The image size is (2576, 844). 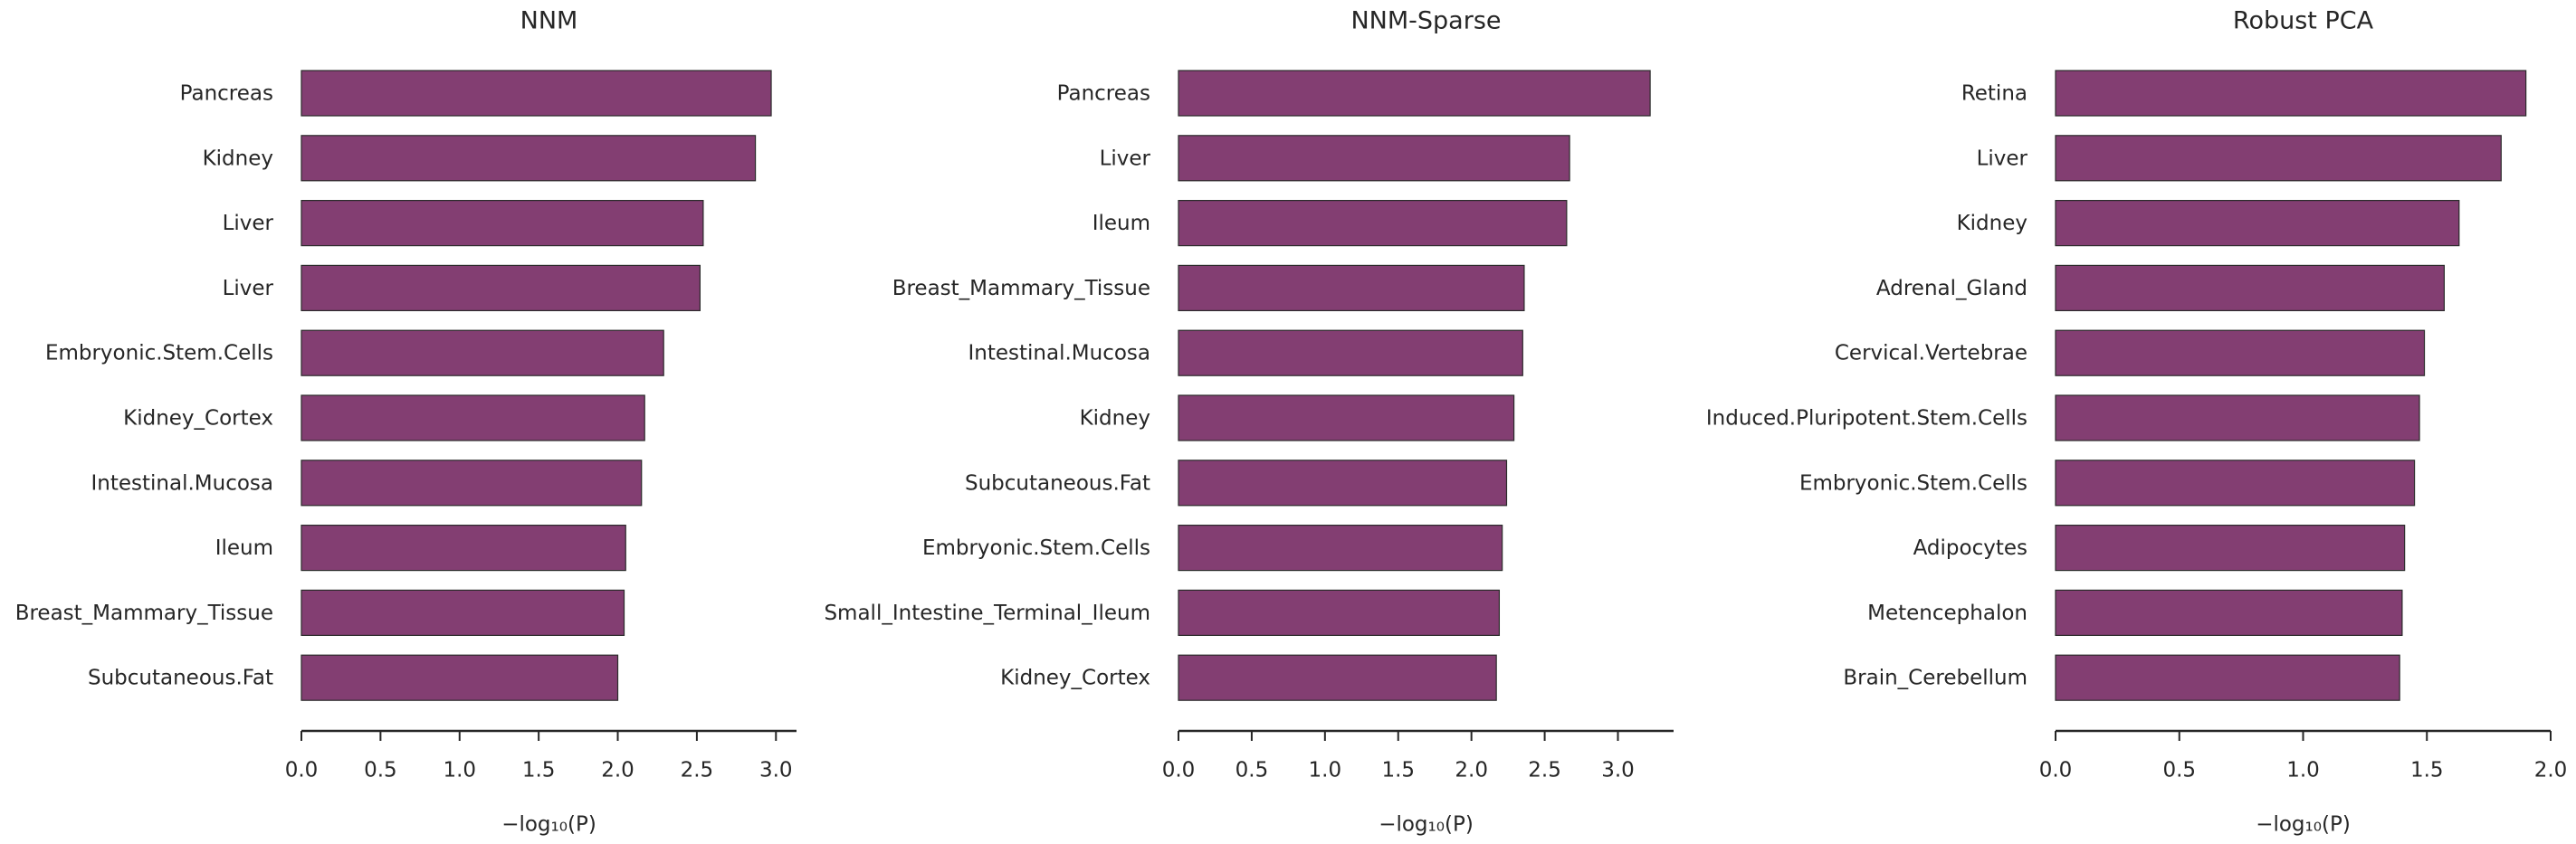 What do you see at coordinates (1947, 613) in the screenshot?
I see `category-label: Metencephalon` at bounding box center [1947, 613].